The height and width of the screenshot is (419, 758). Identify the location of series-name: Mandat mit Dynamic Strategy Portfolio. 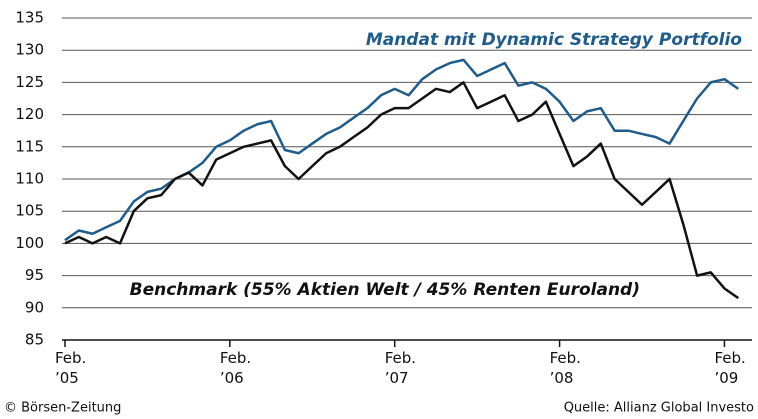
(554, 40).